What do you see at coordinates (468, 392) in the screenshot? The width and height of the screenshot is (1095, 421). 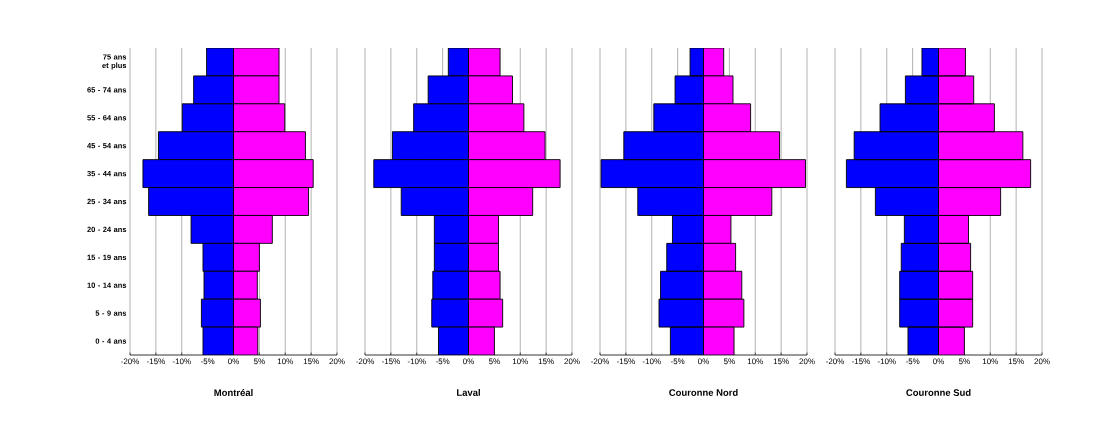 I see `x-axis-title: Laval` at bounding box center [468, 392].